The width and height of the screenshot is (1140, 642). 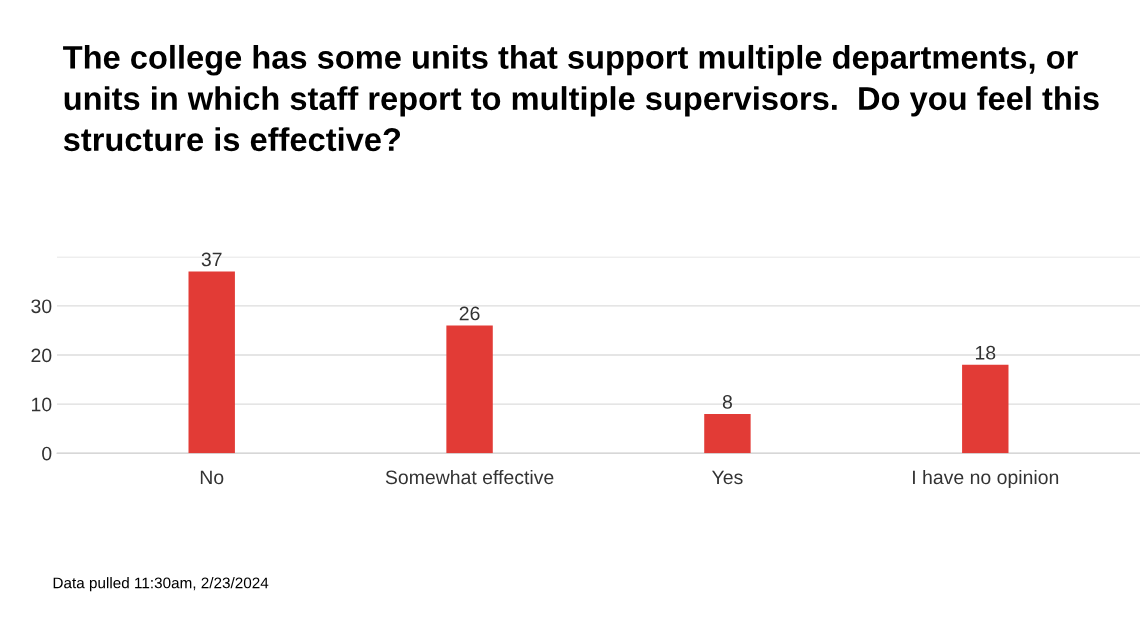 What do you see at coordinates (212, 477) in the screenshot?
I see `x-tick-label: No` at bounding box center [212, 477].